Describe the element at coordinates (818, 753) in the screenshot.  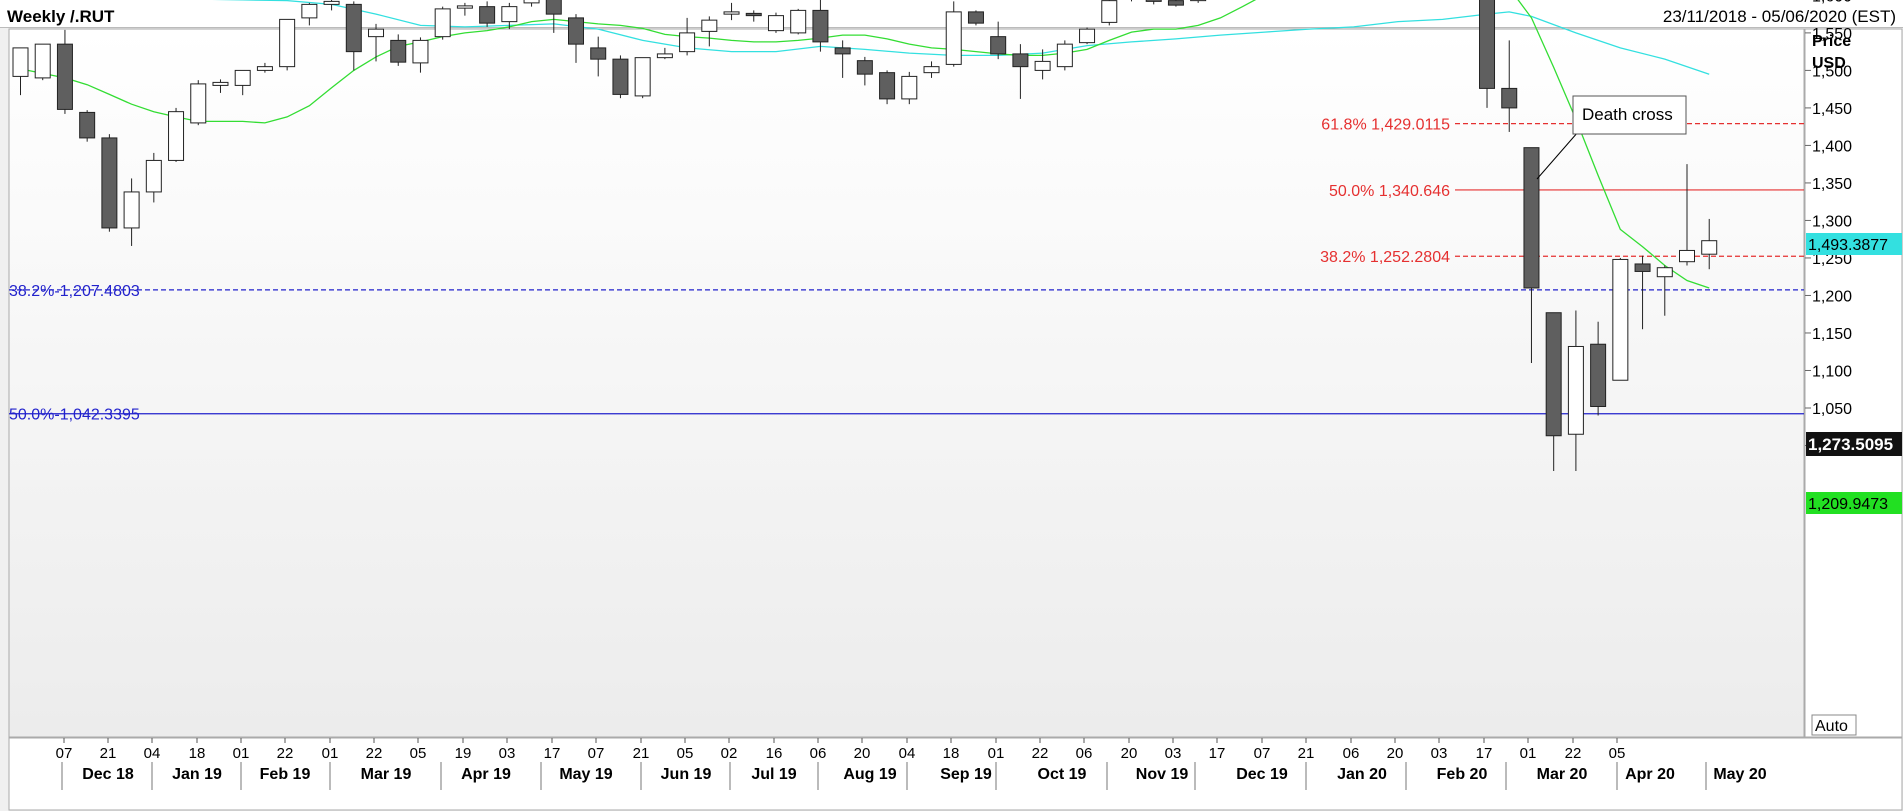
I see `x-day-label: 06` at that location.